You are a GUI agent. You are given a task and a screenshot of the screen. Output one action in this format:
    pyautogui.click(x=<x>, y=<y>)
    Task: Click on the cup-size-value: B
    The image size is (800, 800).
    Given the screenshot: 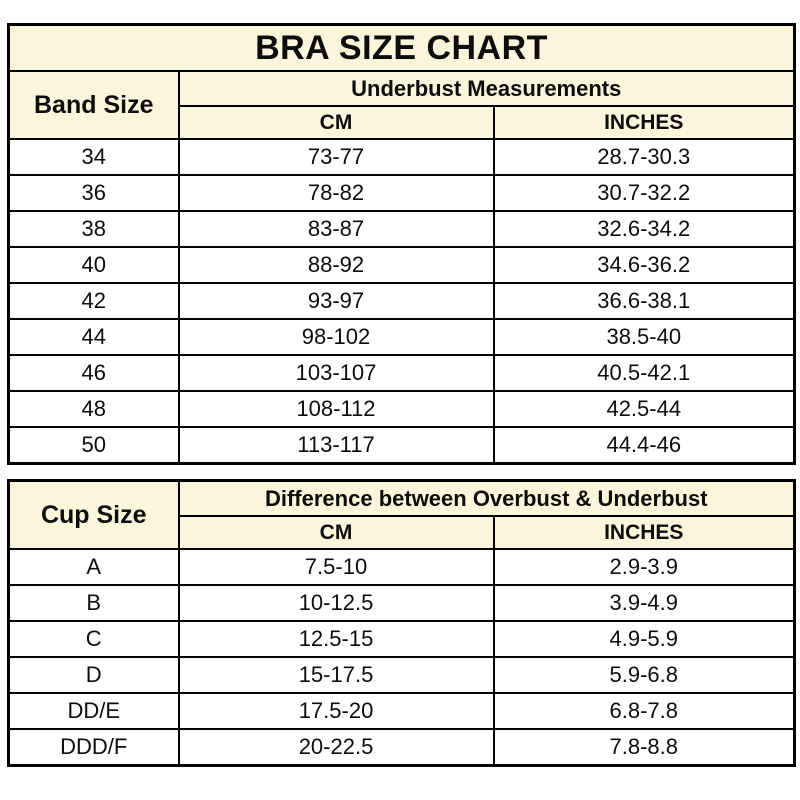 What is the action you would take?
    pyautogui.click(x=93, y=603)
    